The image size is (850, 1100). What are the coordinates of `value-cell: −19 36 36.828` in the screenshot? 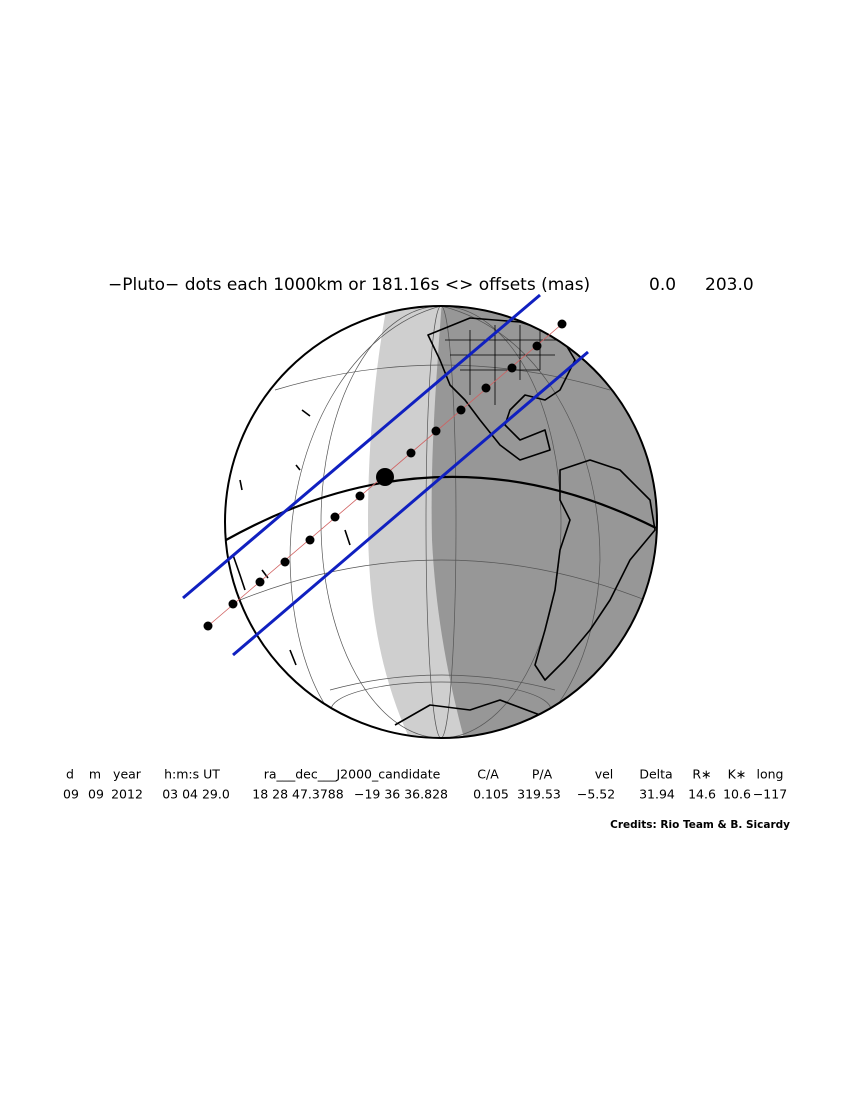 It's located at (401, 794).